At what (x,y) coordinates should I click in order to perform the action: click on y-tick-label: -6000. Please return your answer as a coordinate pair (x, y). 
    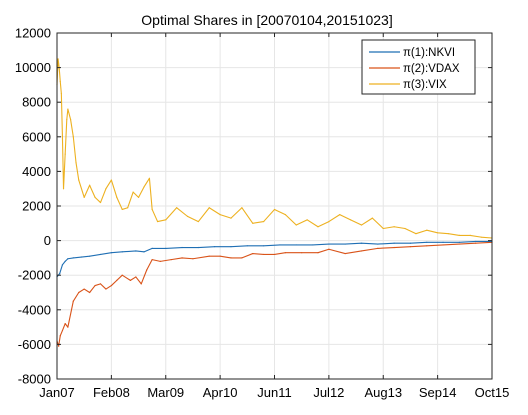
    Looking at the image, I should click on (34, 344).